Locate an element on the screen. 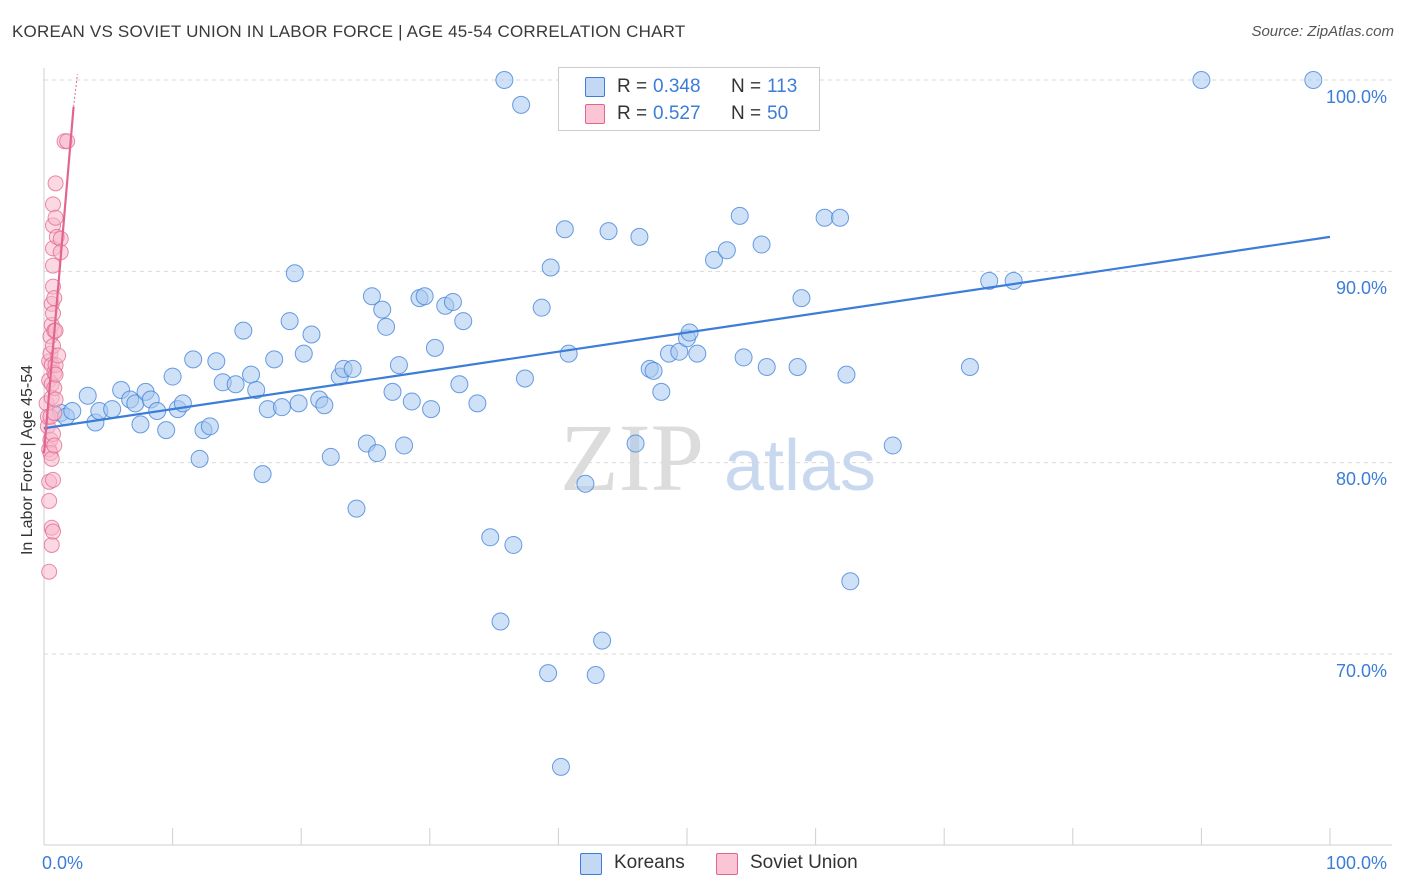 The width and height of the screenshot is (1406, 892). x-tick-label-max: 100.0% is located at coordinates (1357, 863).